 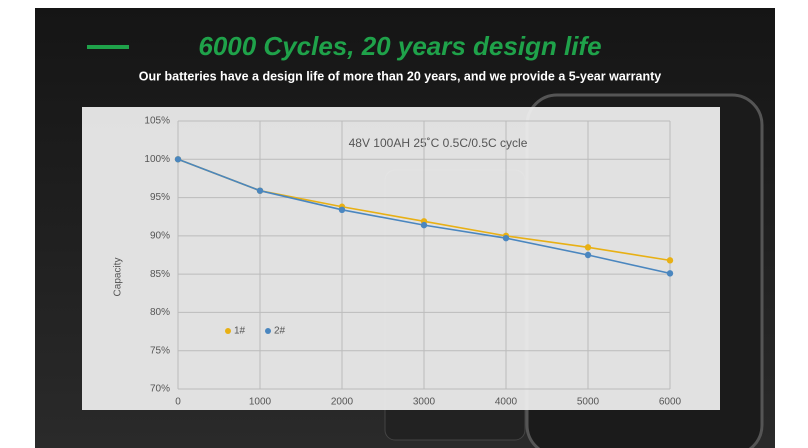 What do you see at coordinates (260, 402) in the screenshot?
I see `x-tick-label: 1000` at bounding box center [260, 402].